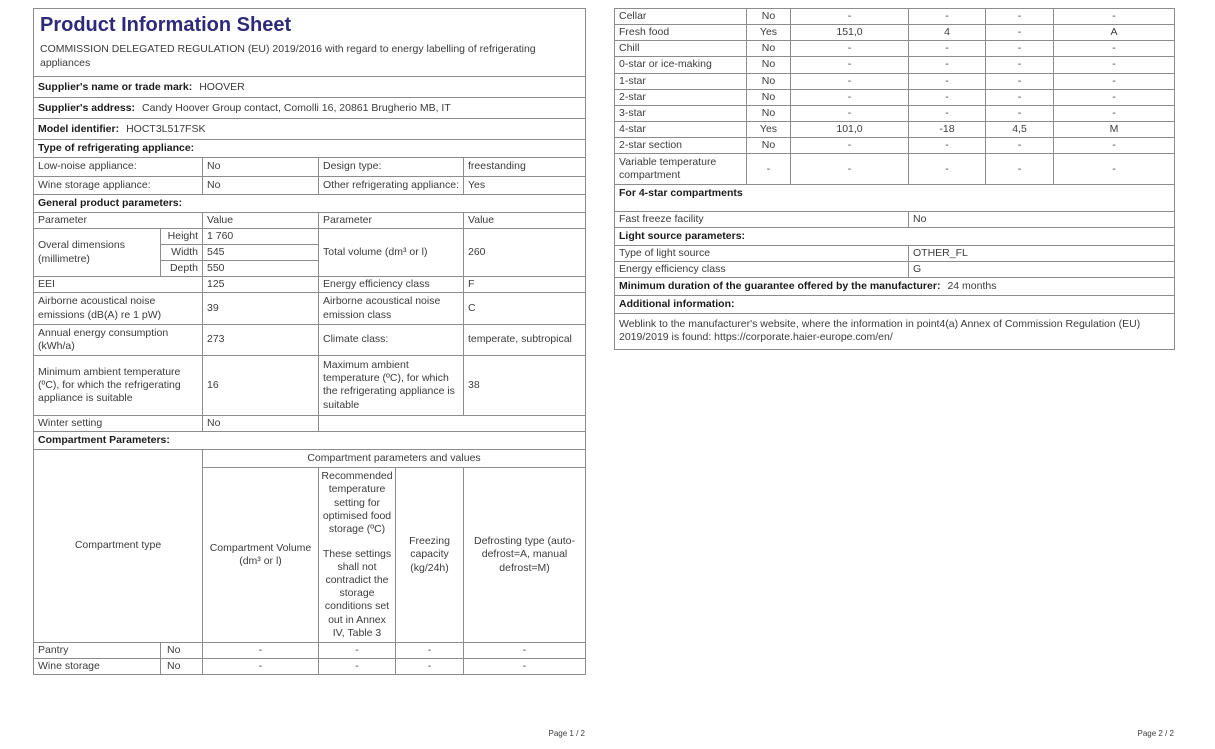  Describe the element at coordinates (947, 33) in the screenshot. I see `compartment-temp: 4` at that location.